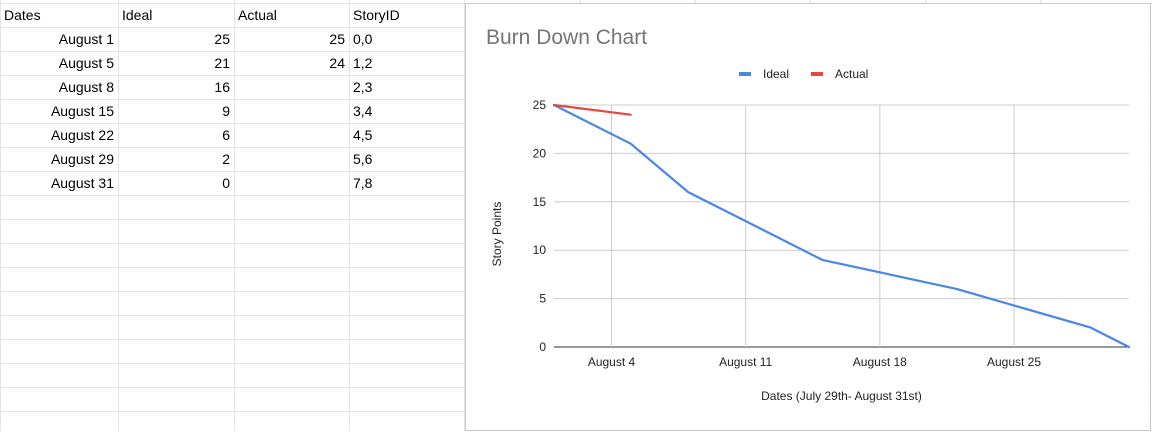 The height and width of the screenshot is (432, 1152). Describe the element at coordinates (257, 15) in the screenshot. I see `header-cell: Actual` at that location.